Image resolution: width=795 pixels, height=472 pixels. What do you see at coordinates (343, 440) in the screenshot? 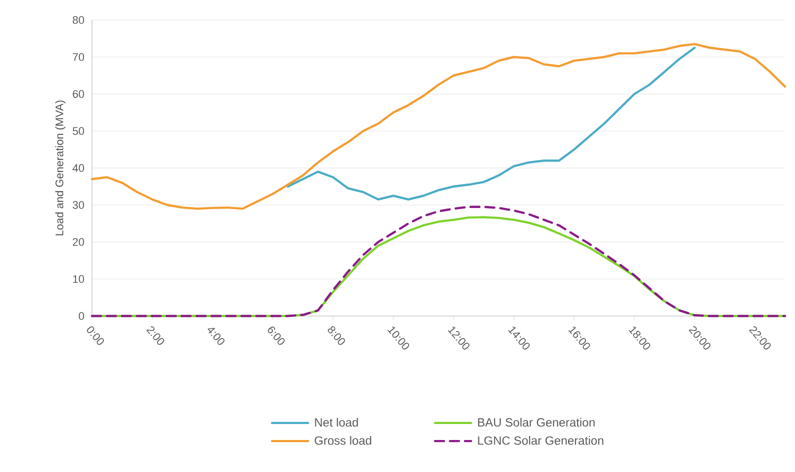
I see `legend-label: Gross load` at bounding box center [343, 440].